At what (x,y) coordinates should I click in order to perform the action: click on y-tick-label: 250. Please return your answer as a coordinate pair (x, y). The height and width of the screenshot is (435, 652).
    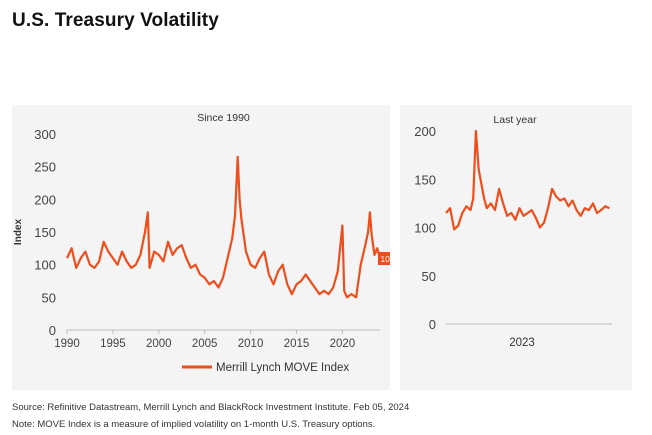
    Looking at the image, I should click on (45, 167).